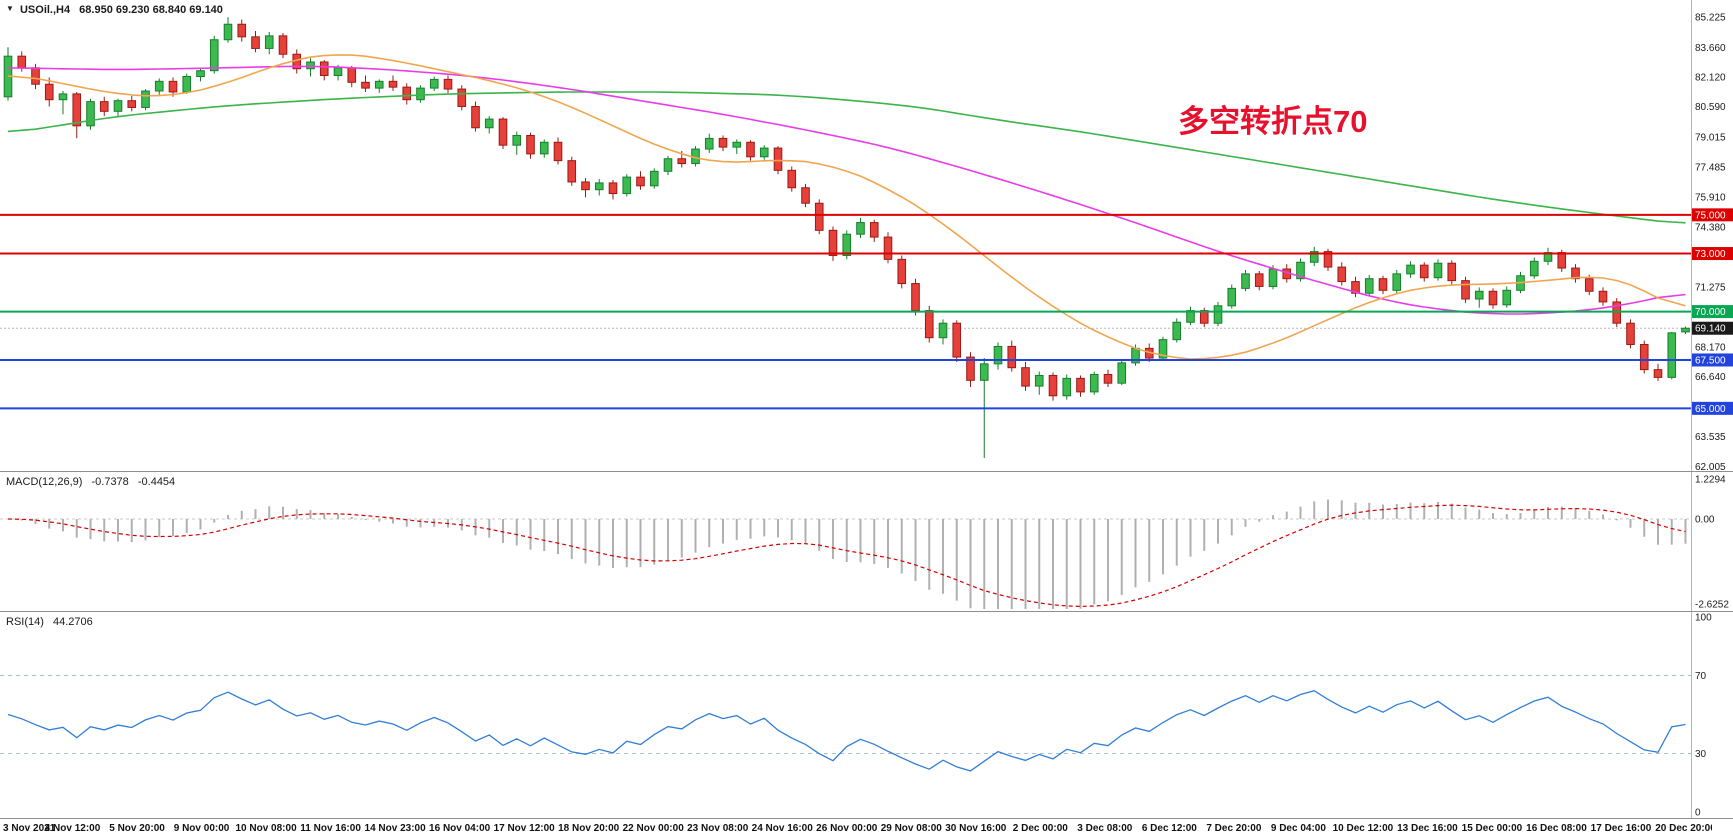 This screenshot has height=840, width=1733. Describe the element at coordinates (1701, 754) in the screenshot. I see `svg-text: 30` at that location.